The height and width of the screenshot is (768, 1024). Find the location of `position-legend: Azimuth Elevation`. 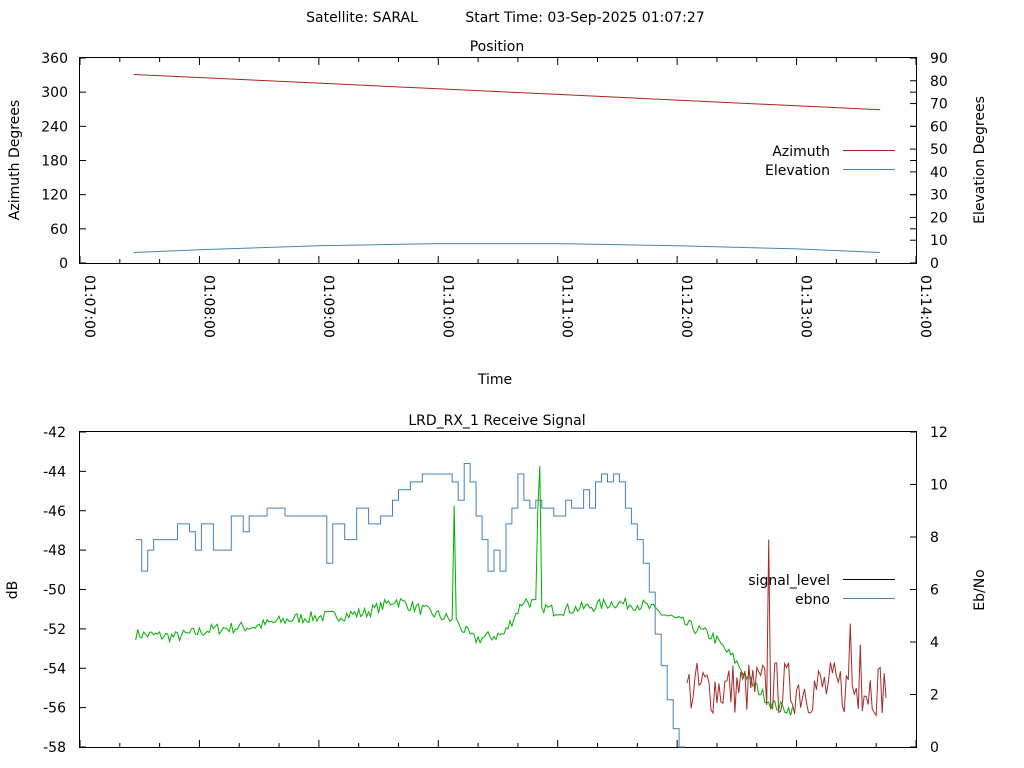

position-legend: Azimuth Elevation is located at coordinates (830, 161).